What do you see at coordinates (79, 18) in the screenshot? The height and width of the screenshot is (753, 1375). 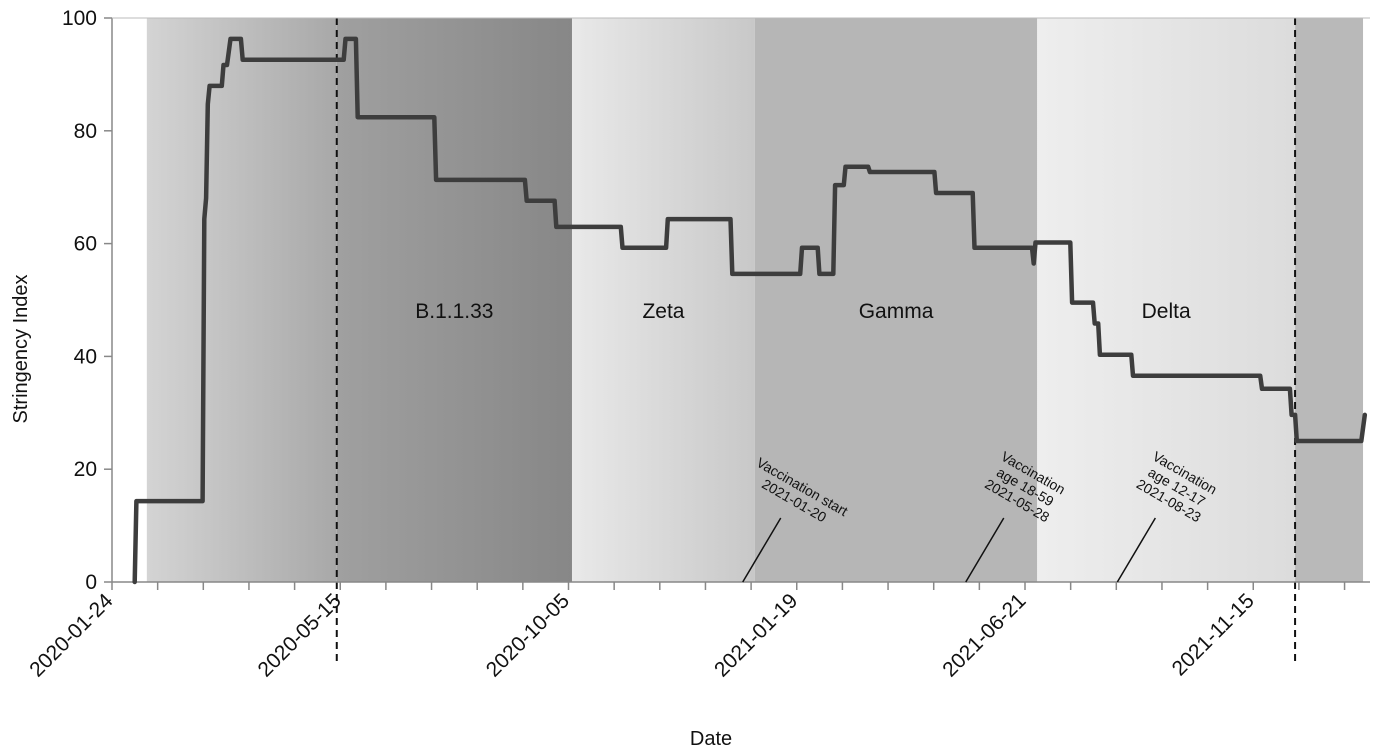 I see `y-tick-label: 100` at bounding box center [79, 18].